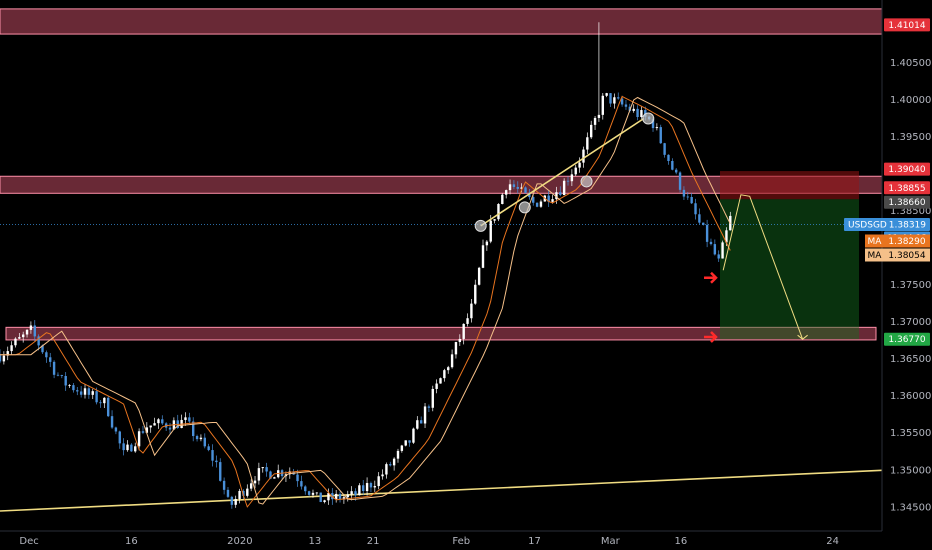 The height and width of the screenshot is (550, 932). I want to click on ma-value-label: 1.38054, so click(906, 256).